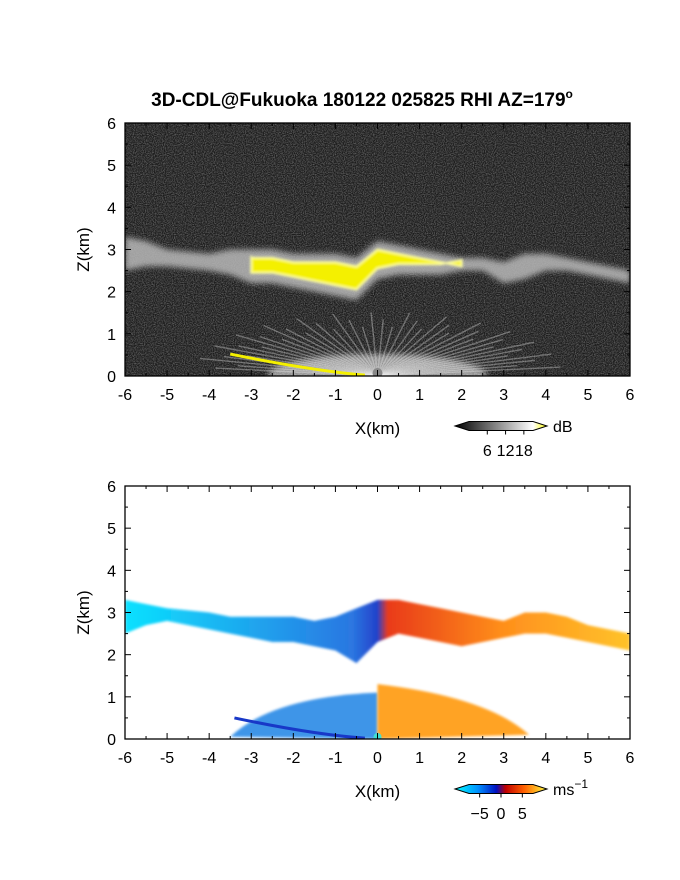  Describe the element at coordinates (563, 427) in the screenshot. I see `colorbar-label: dB` at that location.